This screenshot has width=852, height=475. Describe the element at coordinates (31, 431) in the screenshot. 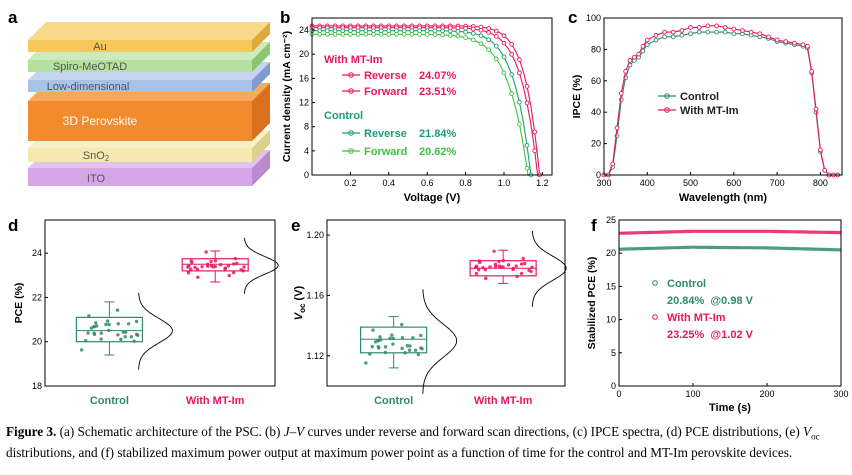

I see `caption-figure-number: Figure 3.` at that location.